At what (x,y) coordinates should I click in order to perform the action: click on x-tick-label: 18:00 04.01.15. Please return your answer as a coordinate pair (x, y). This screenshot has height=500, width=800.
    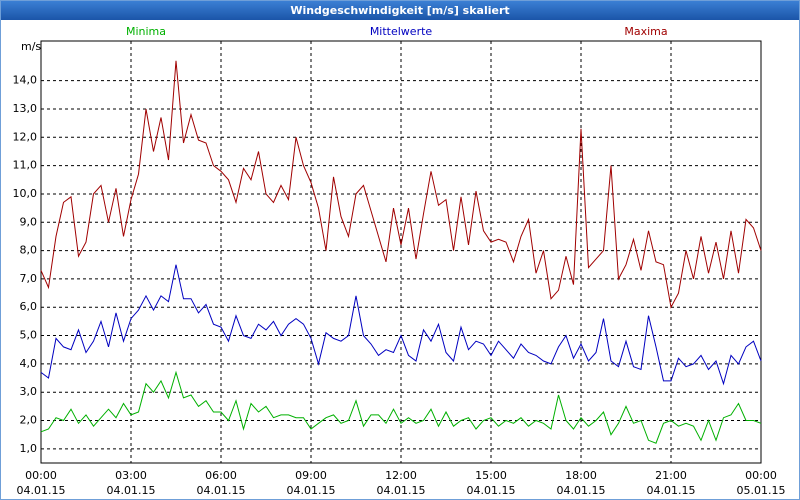
    Looking at the image, I should click on (581, 483).